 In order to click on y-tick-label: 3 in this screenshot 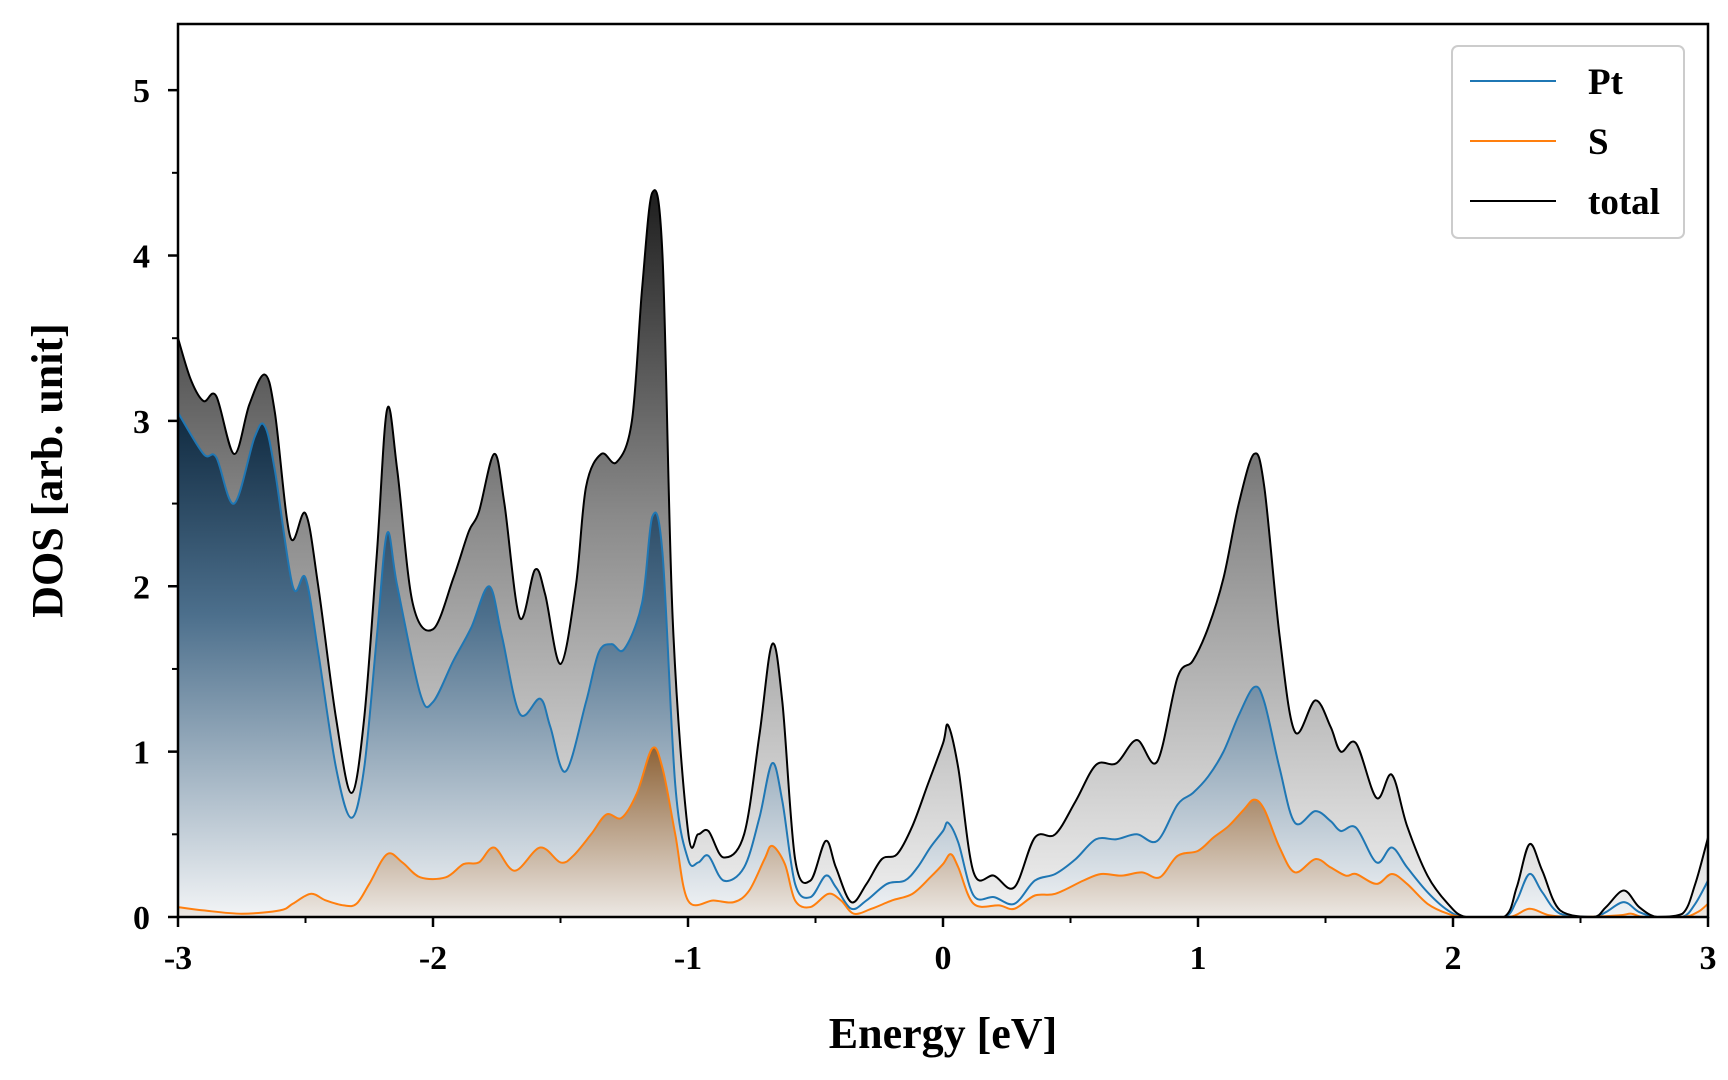, I will do `click(141, 422)`.